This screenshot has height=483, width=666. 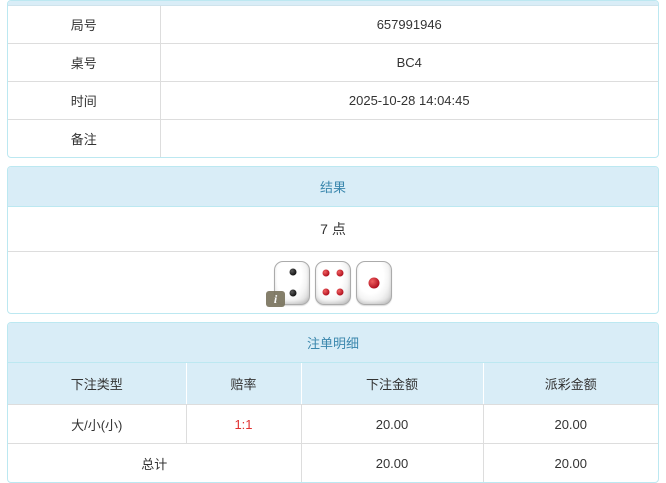 I want to click on bet-details-title: 注单明细, so click(x=333, y=343).